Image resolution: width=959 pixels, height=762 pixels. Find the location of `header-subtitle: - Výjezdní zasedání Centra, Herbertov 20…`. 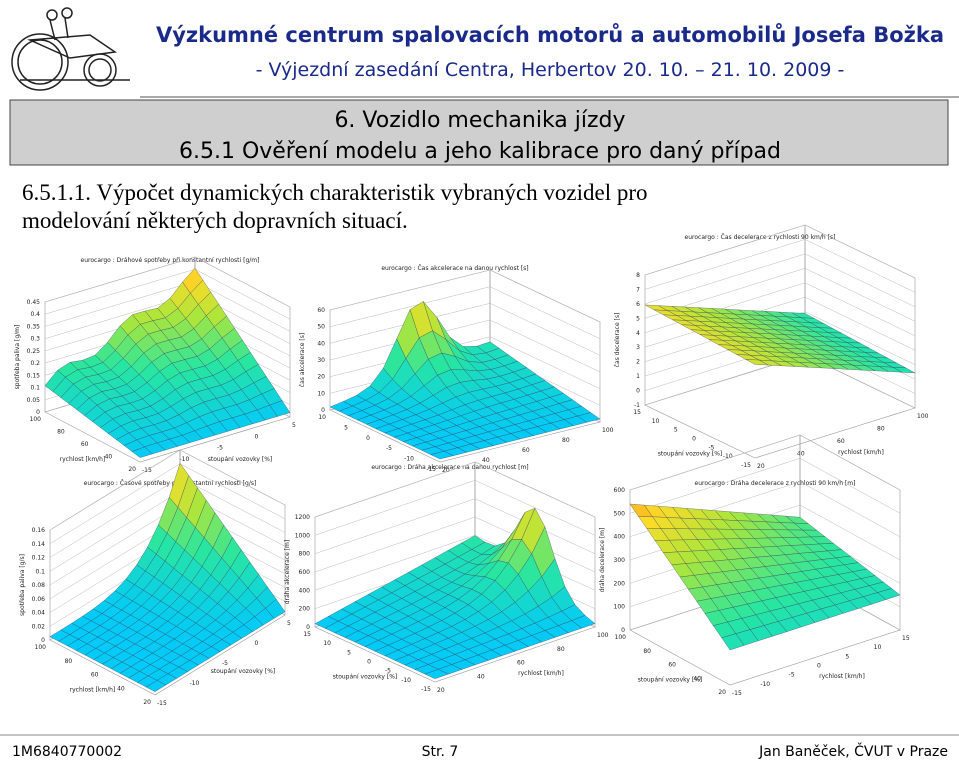

header-subtitle: - Výjezdní zasedání Centra, Herbertov 20… is located at coordinates (550, 70).